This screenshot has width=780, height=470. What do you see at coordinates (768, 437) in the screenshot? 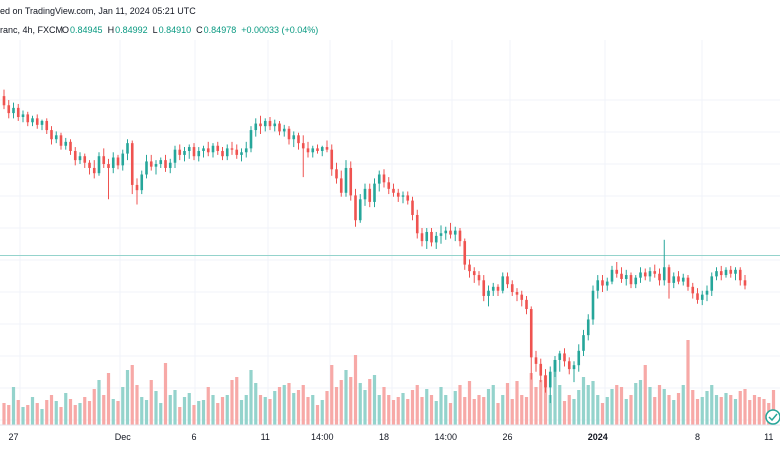
I see `x-tick-label: 11` at bounding box center [768, 437].